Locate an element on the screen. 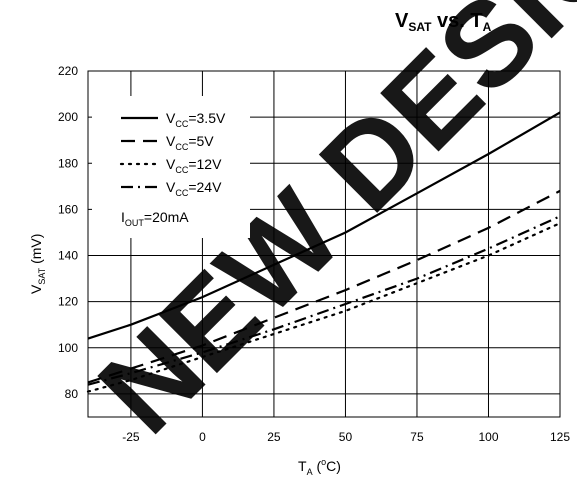  y-tick-label: 80 is located at coordinates (72, 394).